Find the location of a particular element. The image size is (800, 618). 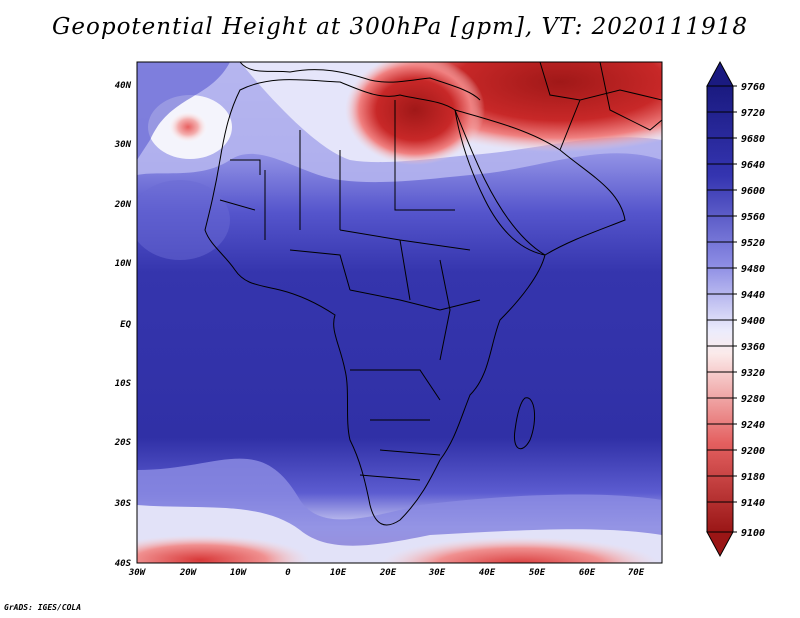

colorbar-label: 9400 is located at coordinates (753, 321).